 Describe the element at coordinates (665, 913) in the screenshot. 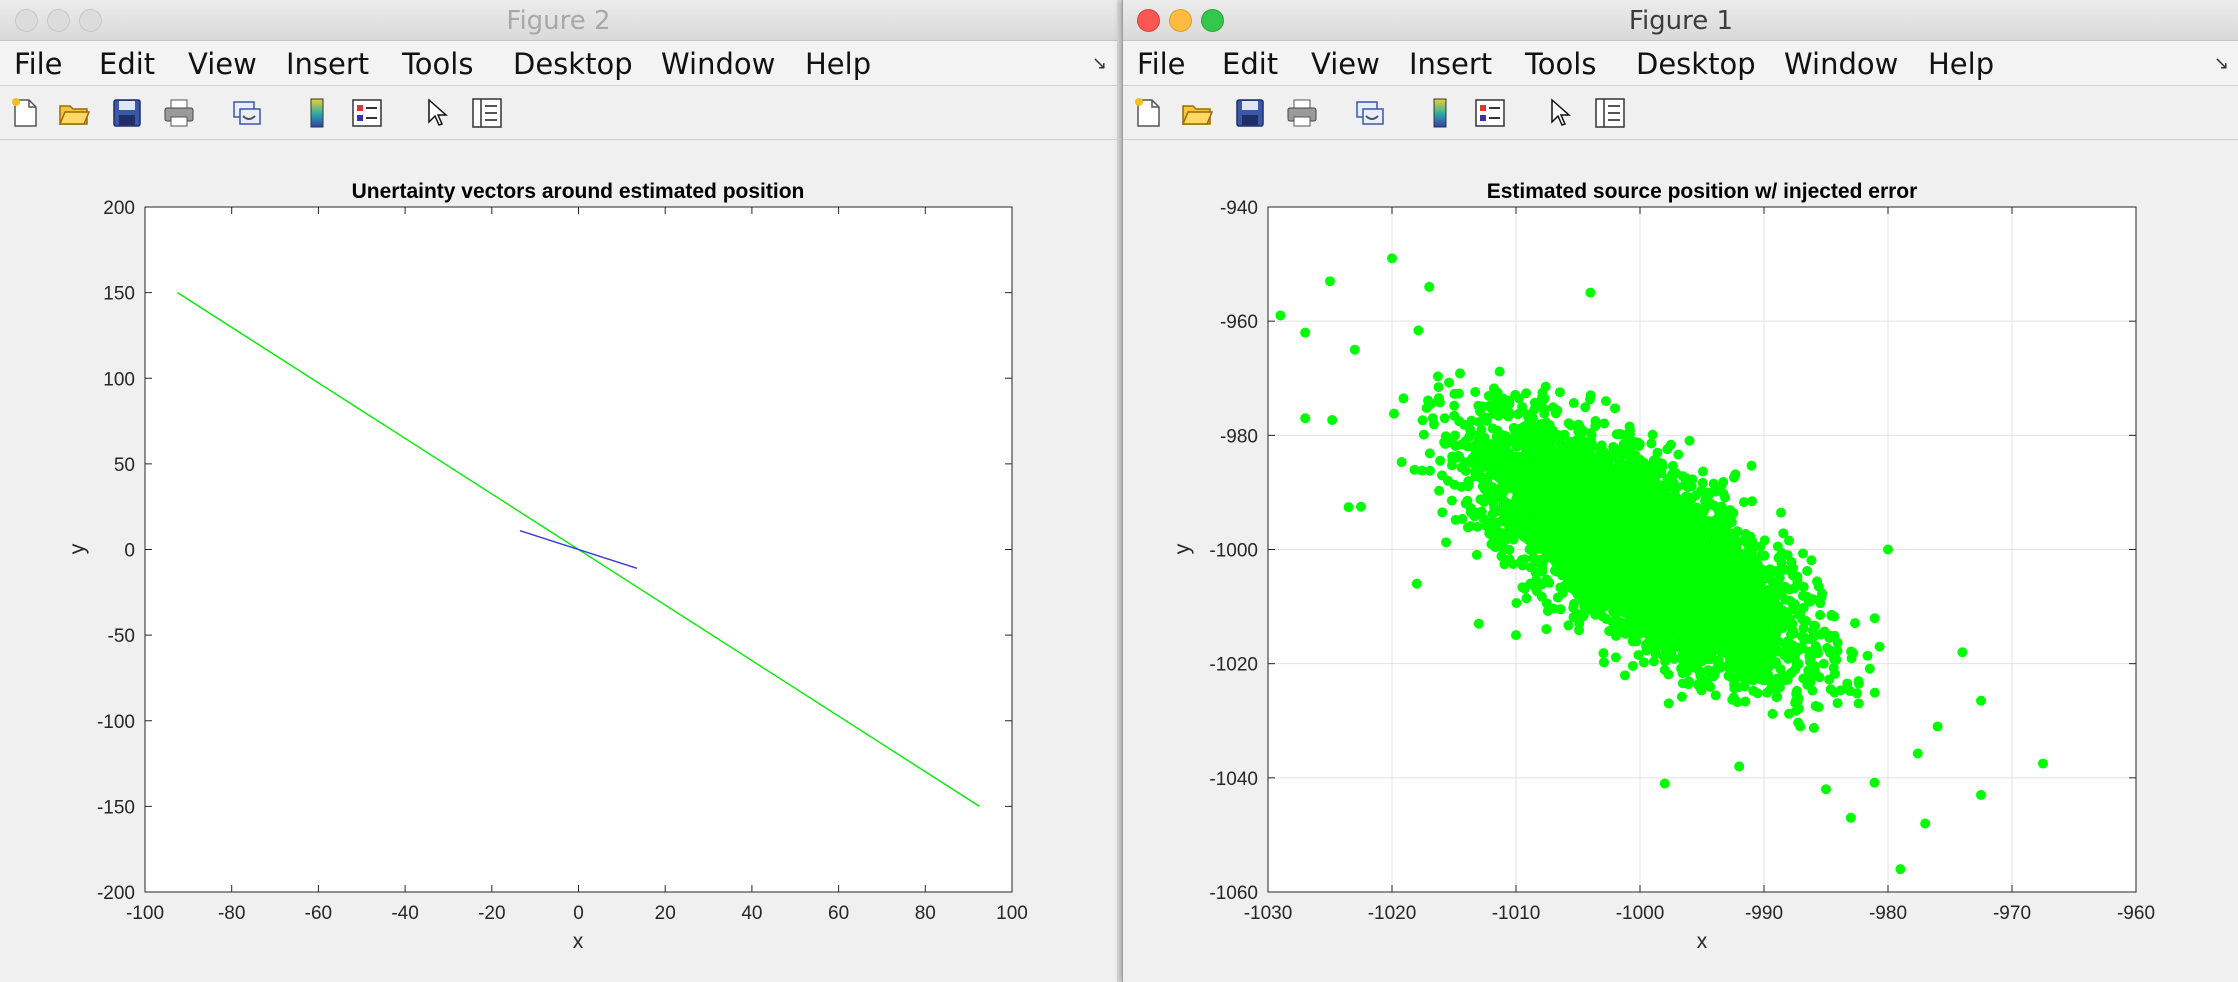

I see `x-tick-label: 20` at that location.